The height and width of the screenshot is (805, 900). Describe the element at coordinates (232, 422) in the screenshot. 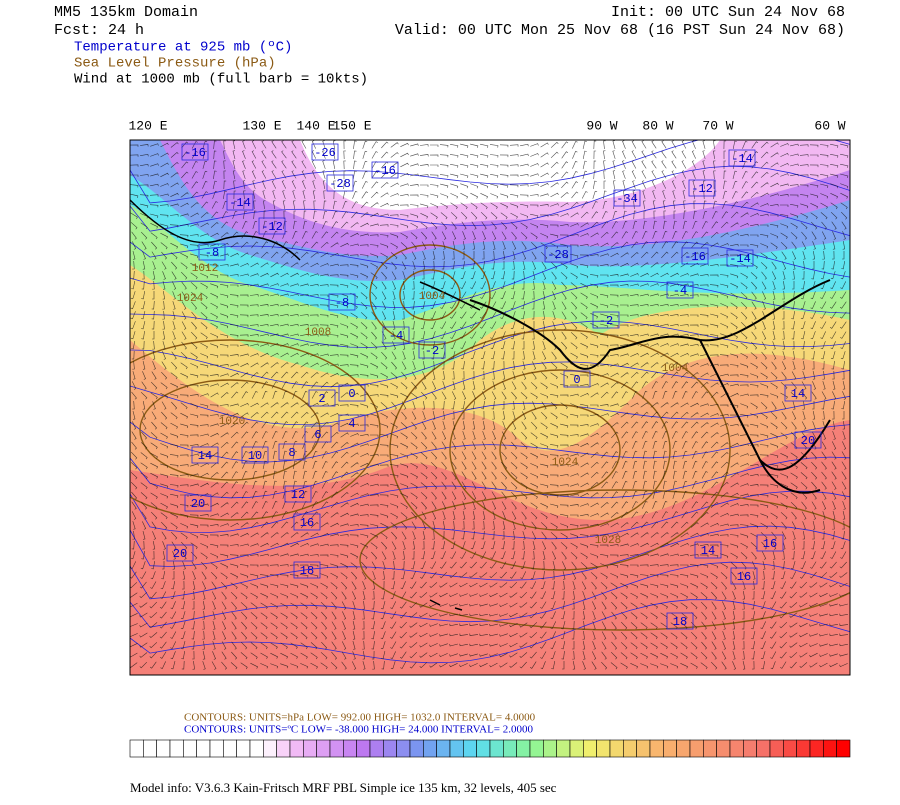

I see `pressure-label: 1020` at that location.